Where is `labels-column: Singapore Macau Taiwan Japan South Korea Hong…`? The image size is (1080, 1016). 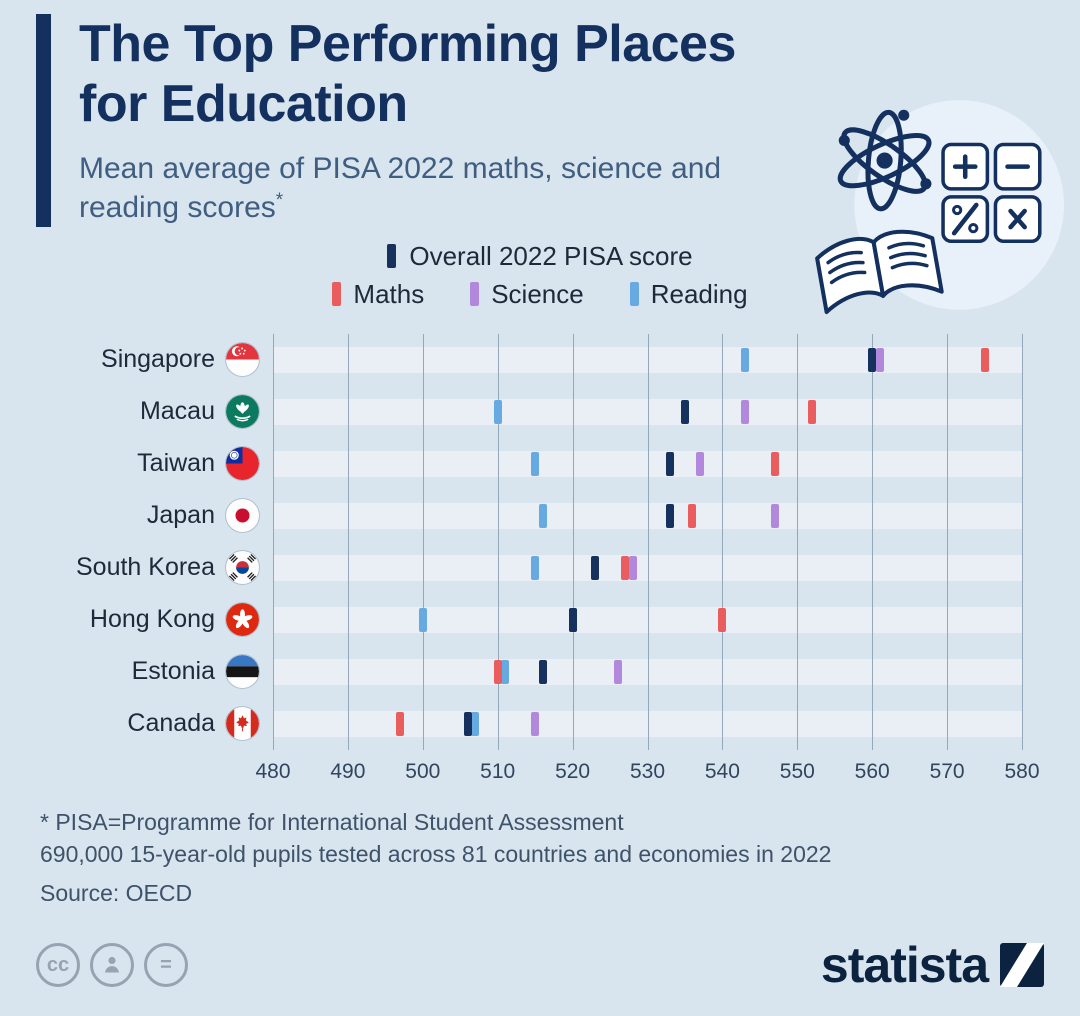 labels-column: Singapore Macau Taiwan Japan South Korea Hong… is located at coordinates (155, 562).